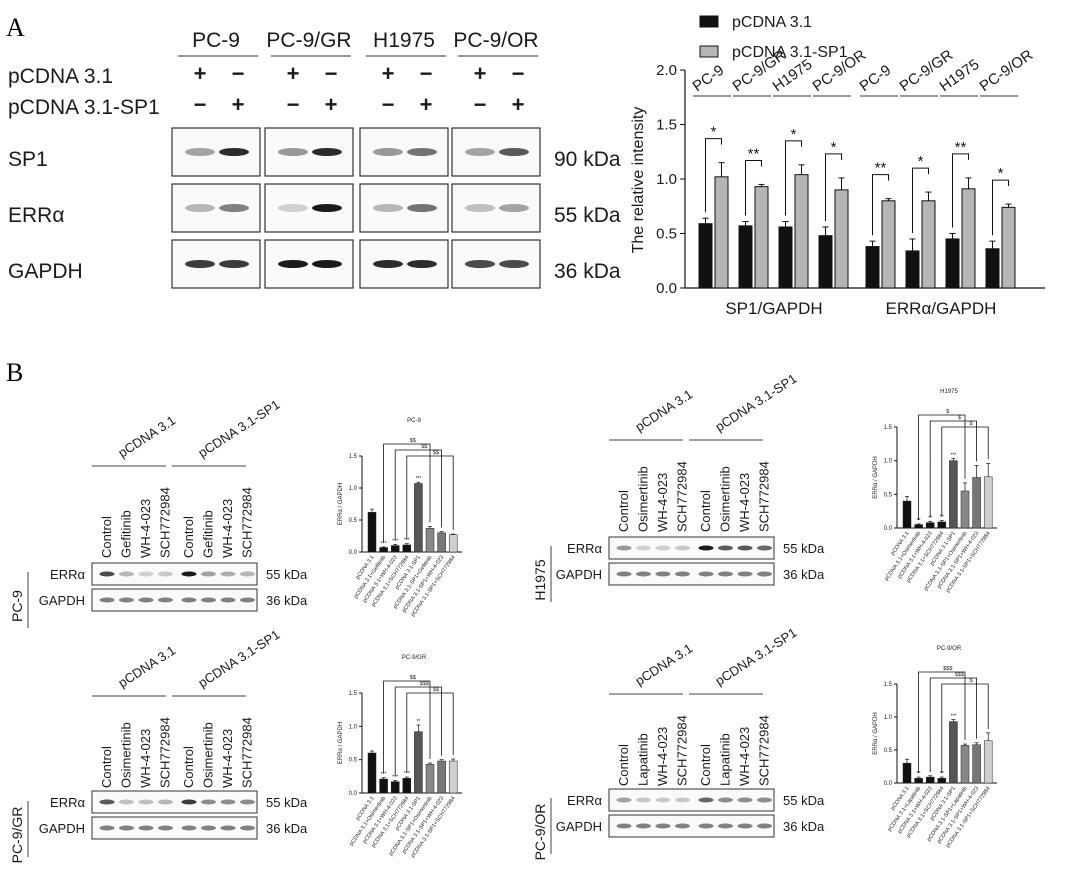  I want to click on molecular-weight-label: 90 kDa, so click(587, 159).